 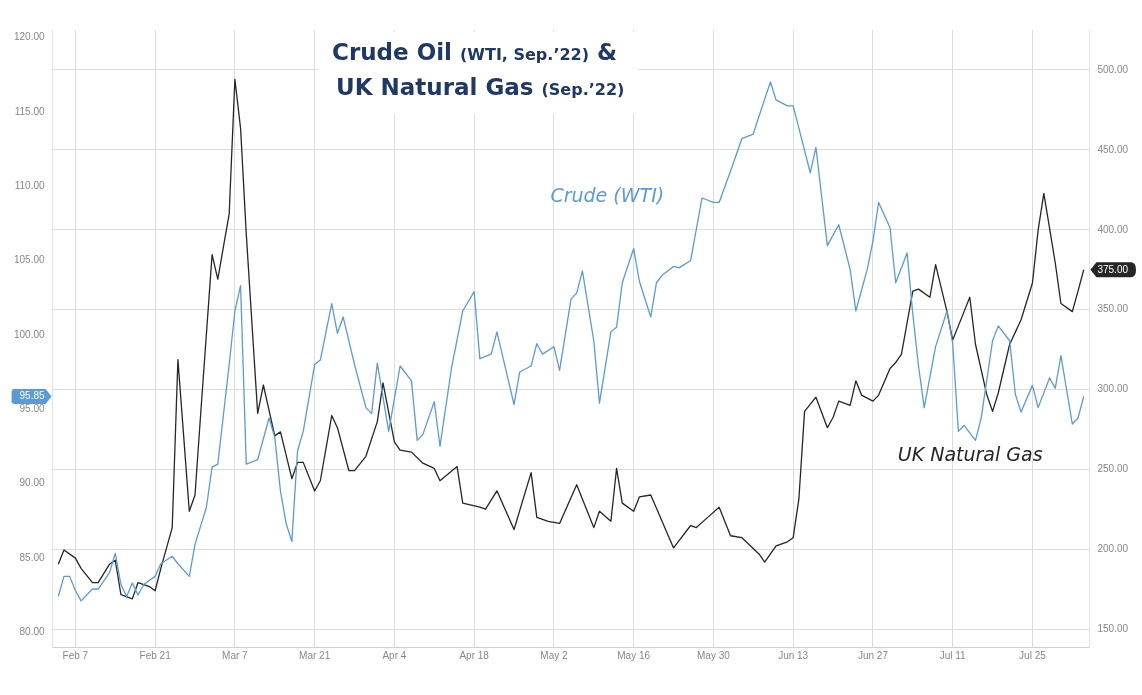 What do you see at coordinates (1113, 389) in the screenshot?
I see `y2-tick-label: 300.00` at bounding box center [1113, 389].